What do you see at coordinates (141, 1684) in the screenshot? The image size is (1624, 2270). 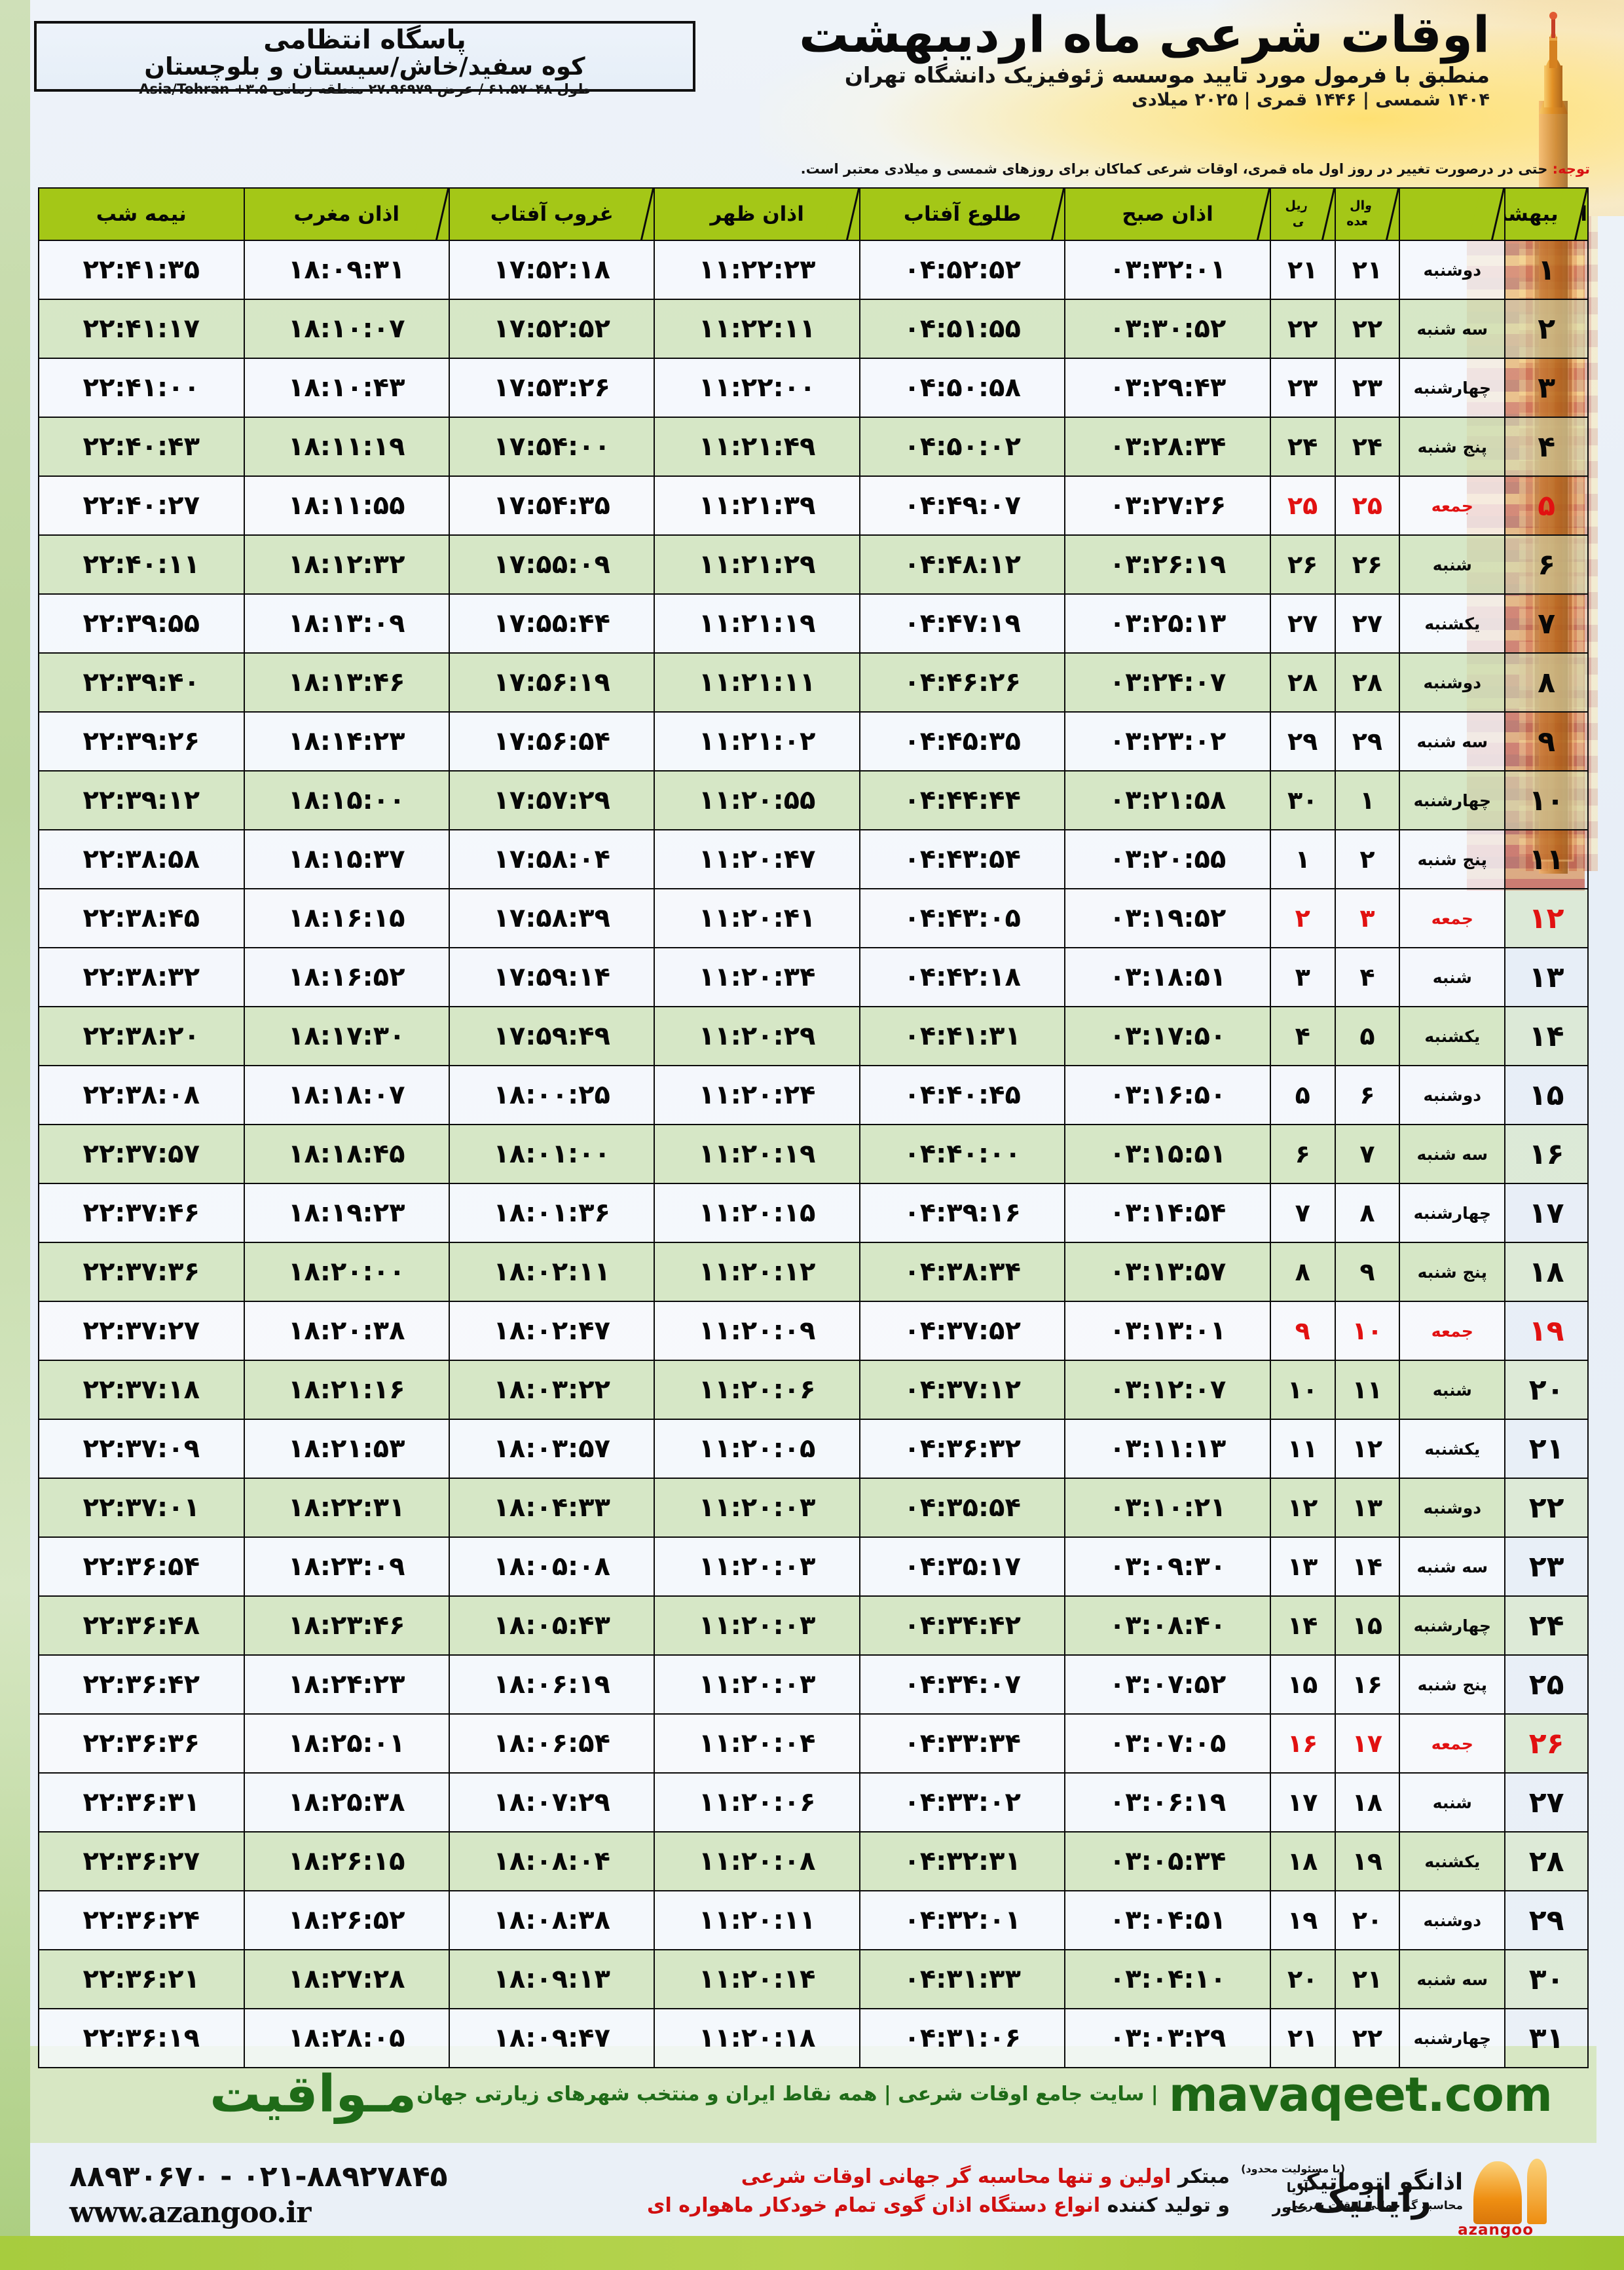 I see `cell-midnight: ۲۲:۳۶:۴۲` at bounding box center [141, 1684].